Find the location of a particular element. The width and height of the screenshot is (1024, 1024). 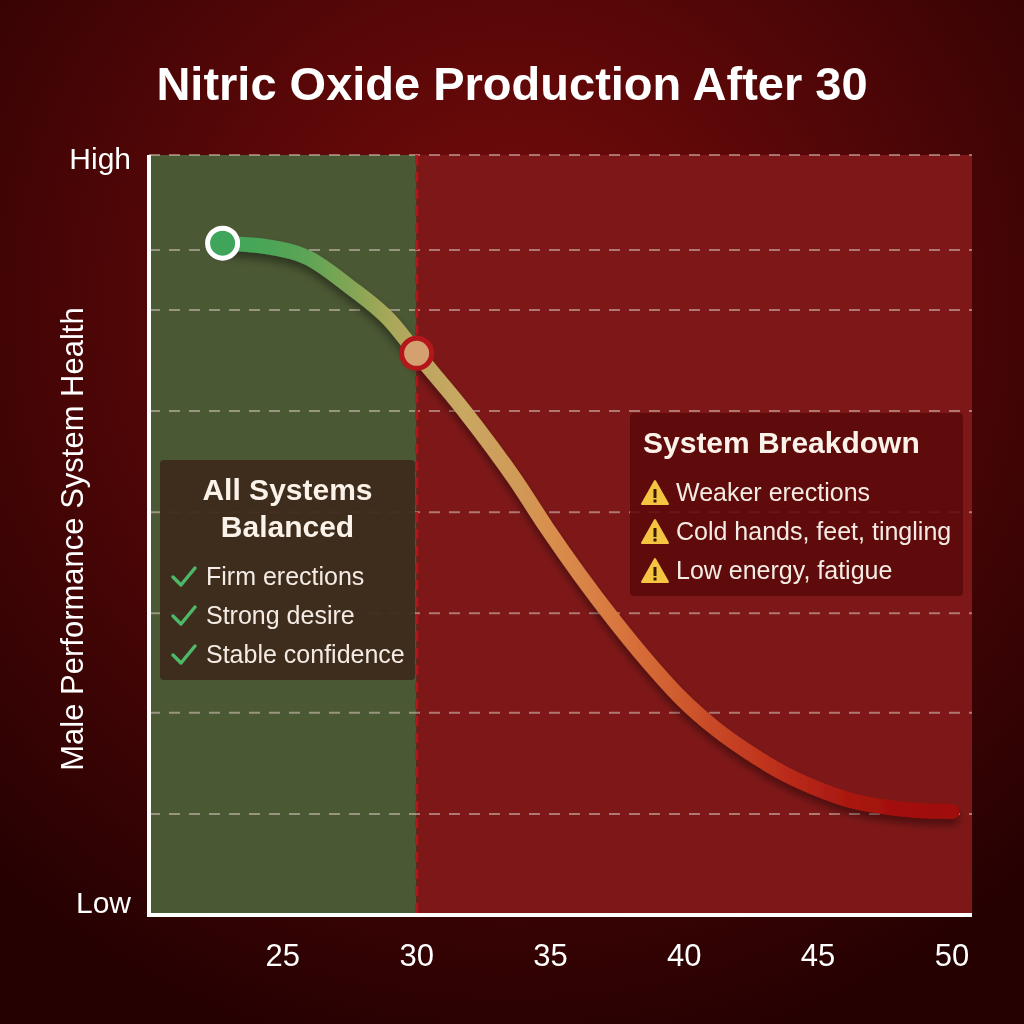

chart-title: Nitric Oxide Production After 30 is located at coordinates (512, 83).